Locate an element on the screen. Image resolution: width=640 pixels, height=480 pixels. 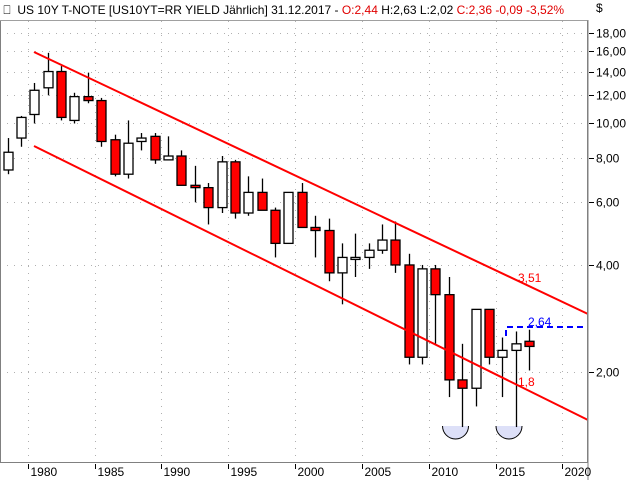
lower-channel-value: 1,8 is located at coordinates (526, 382).